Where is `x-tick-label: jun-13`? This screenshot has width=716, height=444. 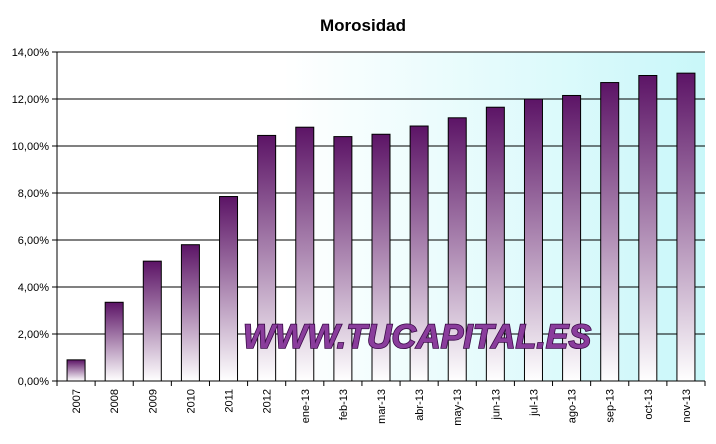
x-tick-label: jun-13 is located at coordinates (496, 405).